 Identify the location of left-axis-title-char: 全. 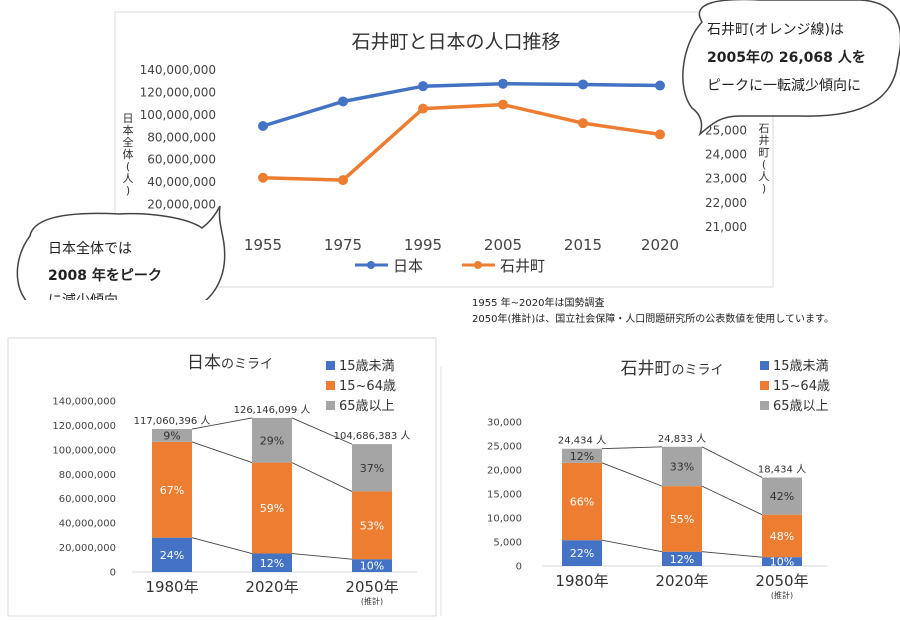
(128, 142).